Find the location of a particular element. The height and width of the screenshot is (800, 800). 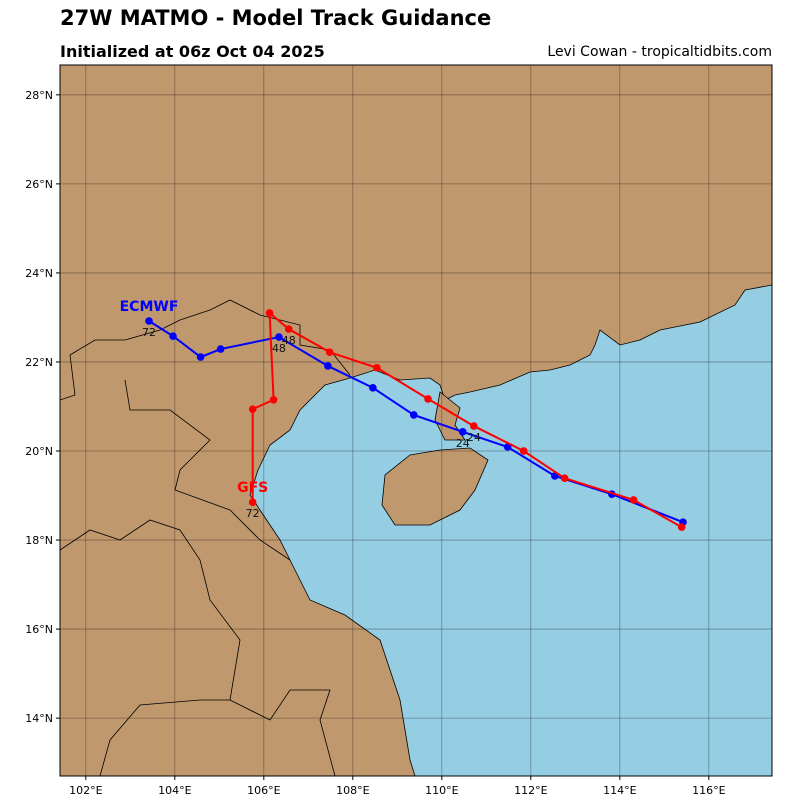

lon-tick-label: 102°E is located at coordinates (85, 790).